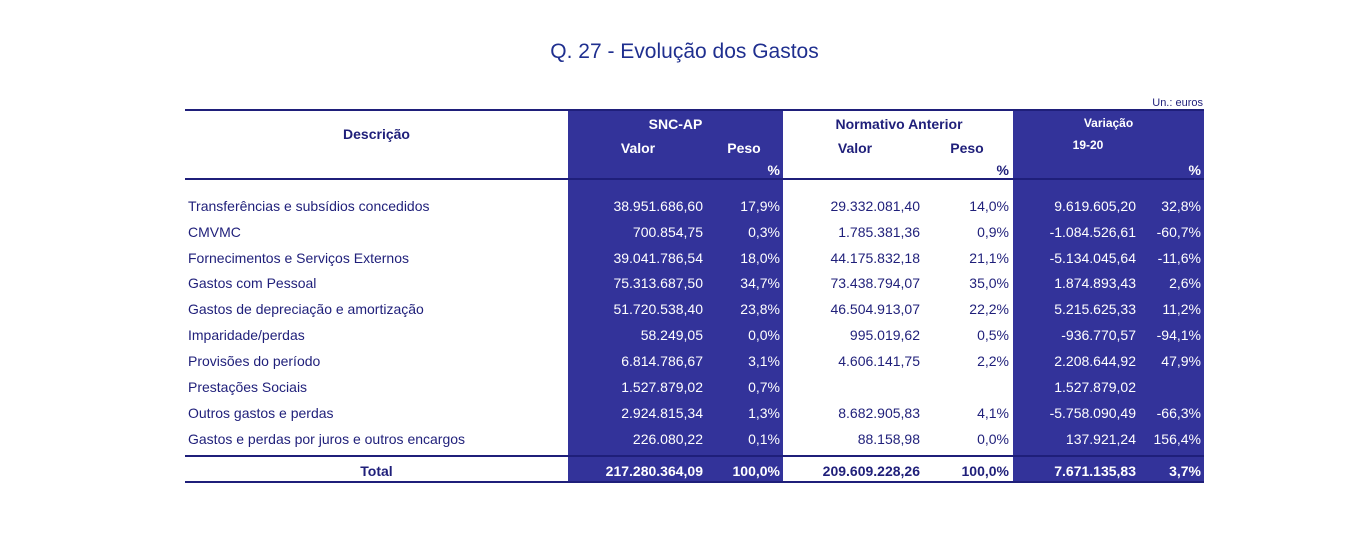 This screenshot has width=1369, height=553. What do you see at coordinates (638, 148) in the screenshot?
I see `header-snc-valor: Valor` at bounding box center [638, 148].